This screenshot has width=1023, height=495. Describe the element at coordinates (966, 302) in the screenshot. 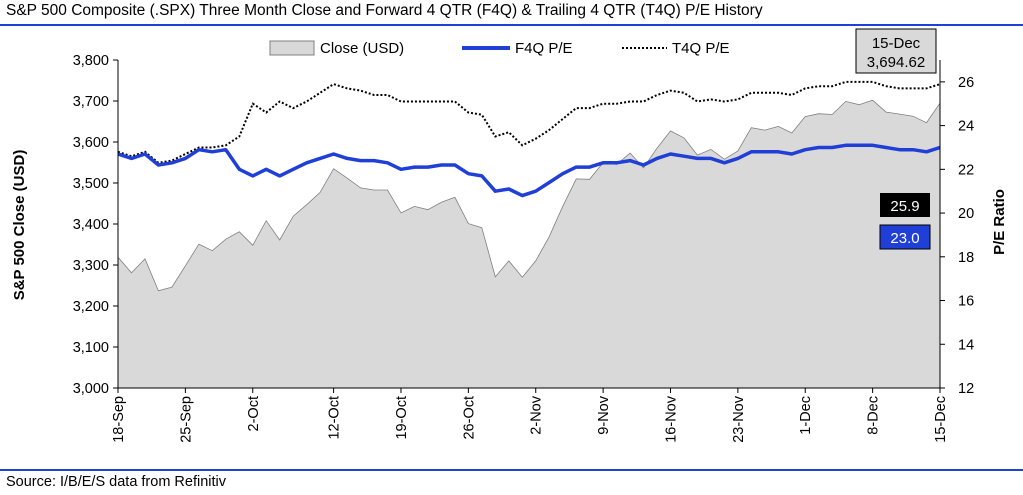

I see `y-right-tick-label: 16` at that location.